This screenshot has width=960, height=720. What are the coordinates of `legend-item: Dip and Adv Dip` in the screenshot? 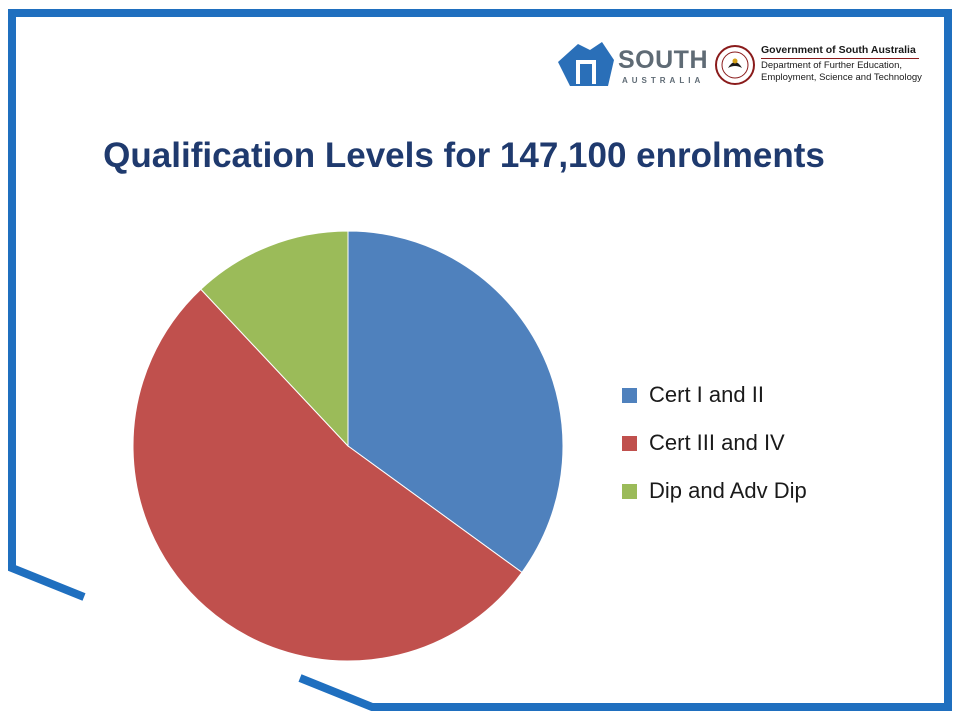 It's located at (714, 490).